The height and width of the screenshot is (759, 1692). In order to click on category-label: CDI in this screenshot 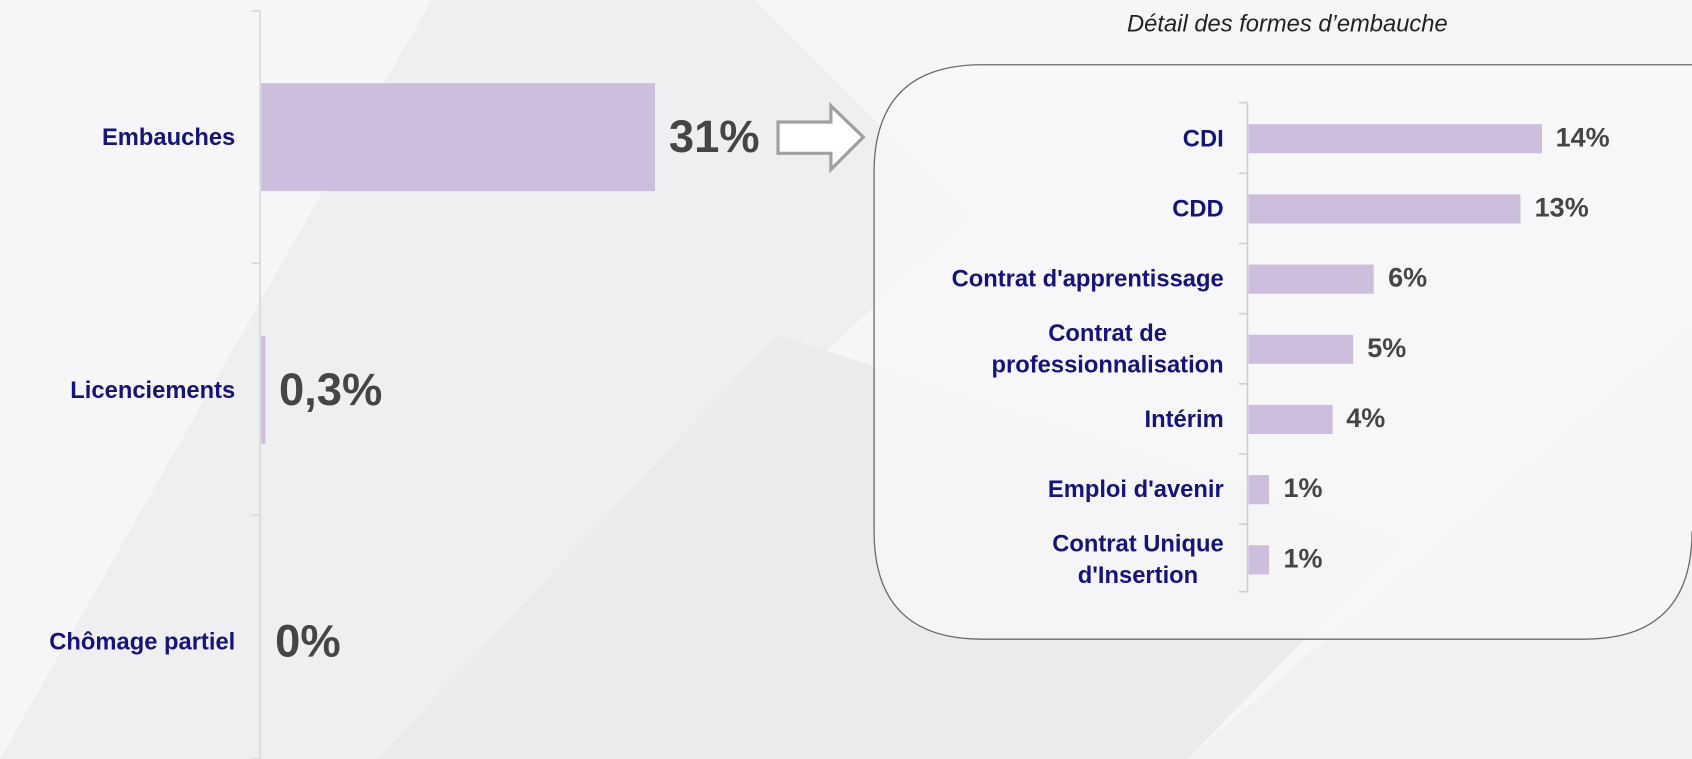, I will do `click(1203, 138)`.